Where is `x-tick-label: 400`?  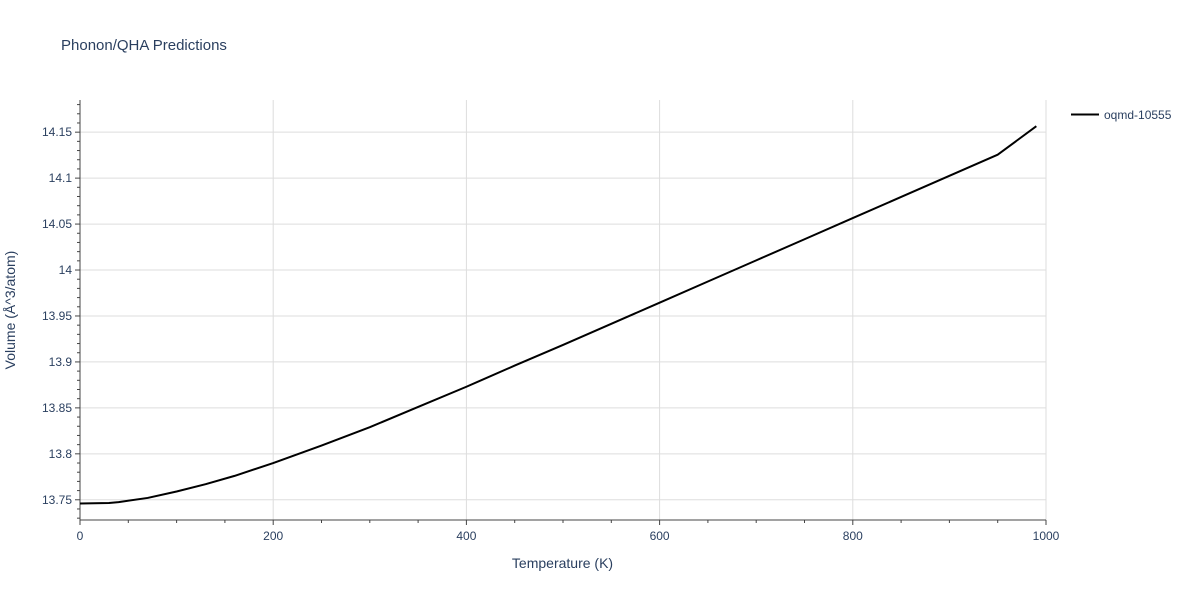
x-tick-label: 400 is located at coordinates (466, 536).